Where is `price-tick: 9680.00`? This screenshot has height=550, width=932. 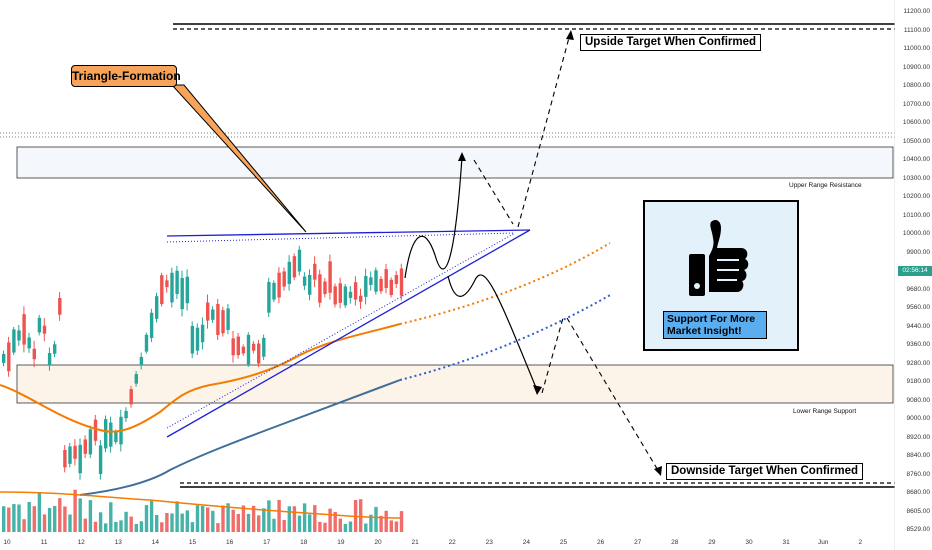 price-tick: 9680.00 is located at coordinates (918, 289).